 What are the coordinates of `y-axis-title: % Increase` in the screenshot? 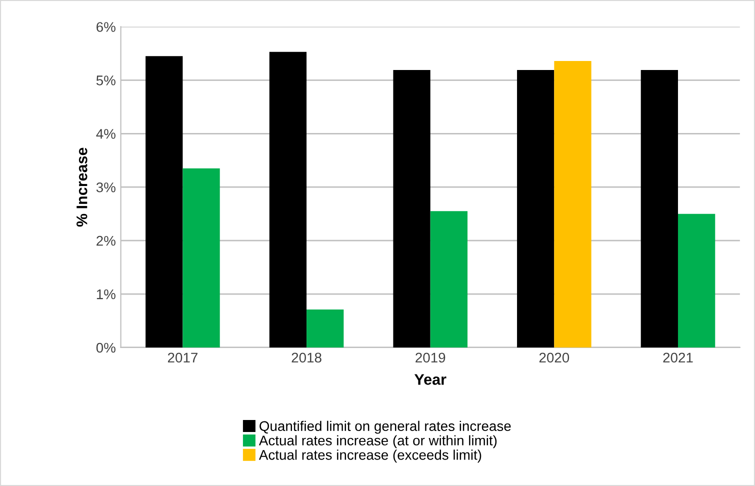 It's located at (82, 187).